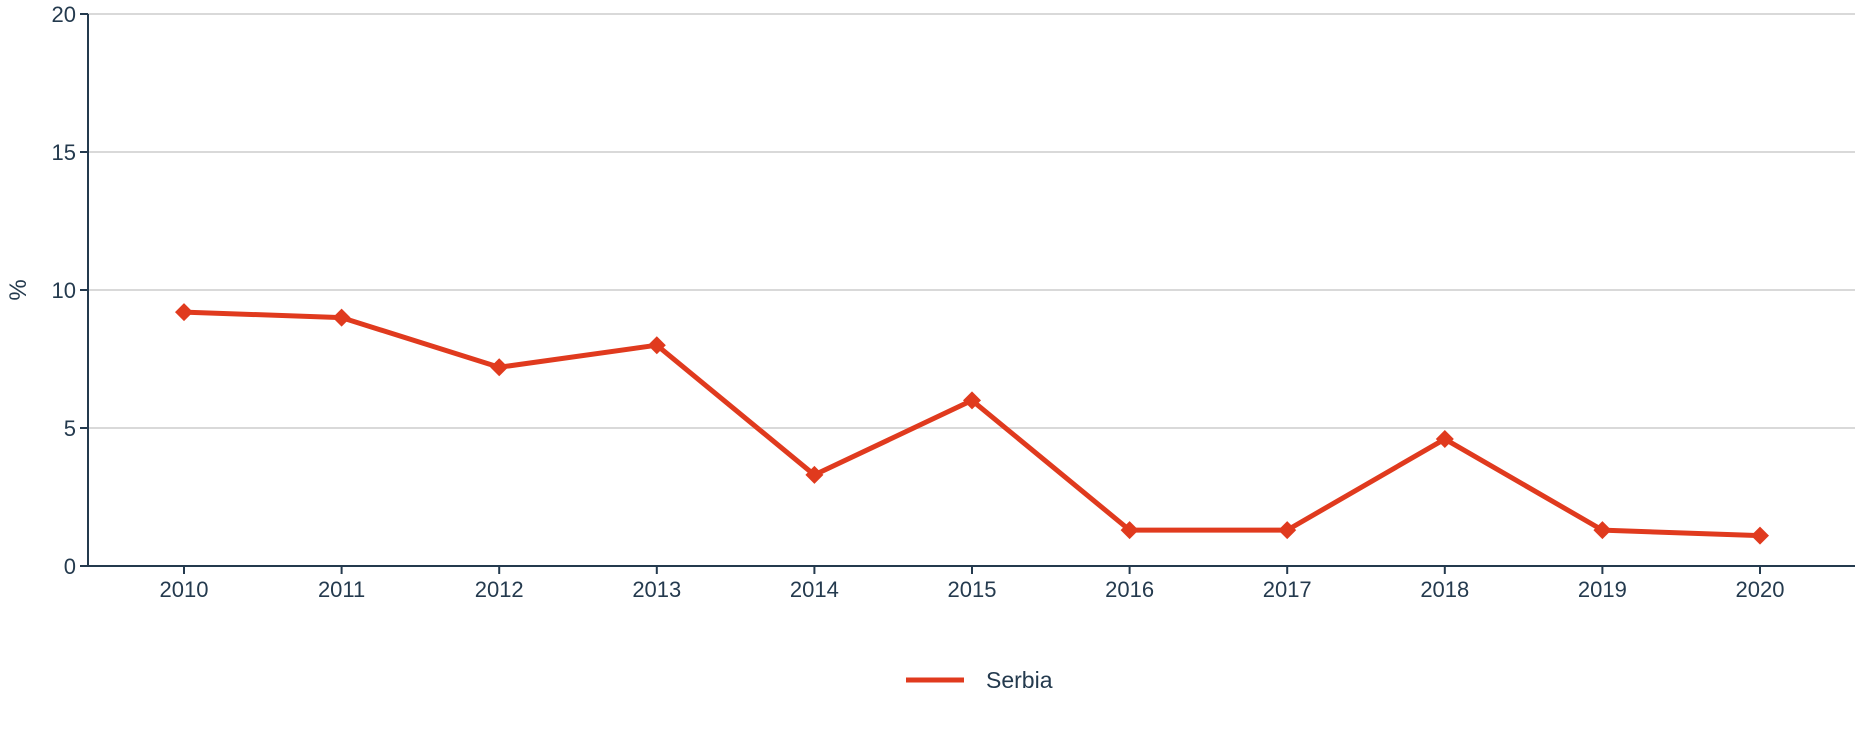 The image size is (1860, 744). What do you see at coordinates (1287, 589) in the screenshot?
I see `x-tick-label: 2017` at bounding box center [1287, 589].